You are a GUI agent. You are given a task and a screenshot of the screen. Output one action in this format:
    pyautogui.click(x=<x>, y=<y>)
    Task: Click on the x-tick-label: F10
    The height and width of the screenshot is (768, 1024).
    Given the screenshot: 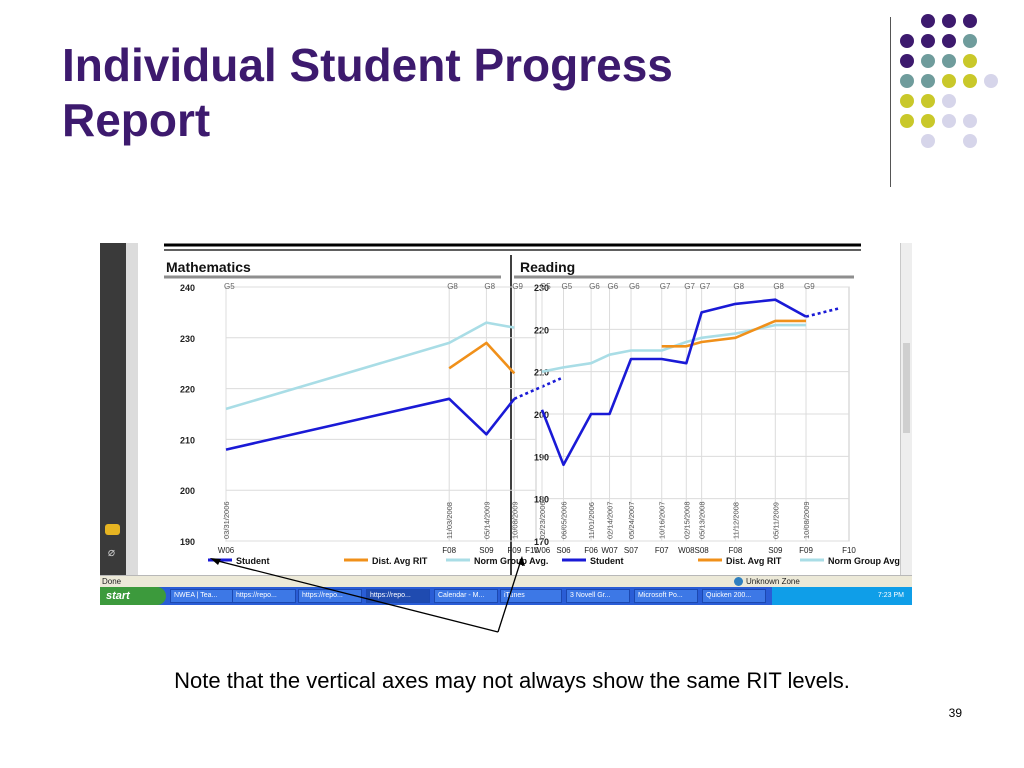 What is the action you would take?
    pyautogui.click(x=849, y=550)
    